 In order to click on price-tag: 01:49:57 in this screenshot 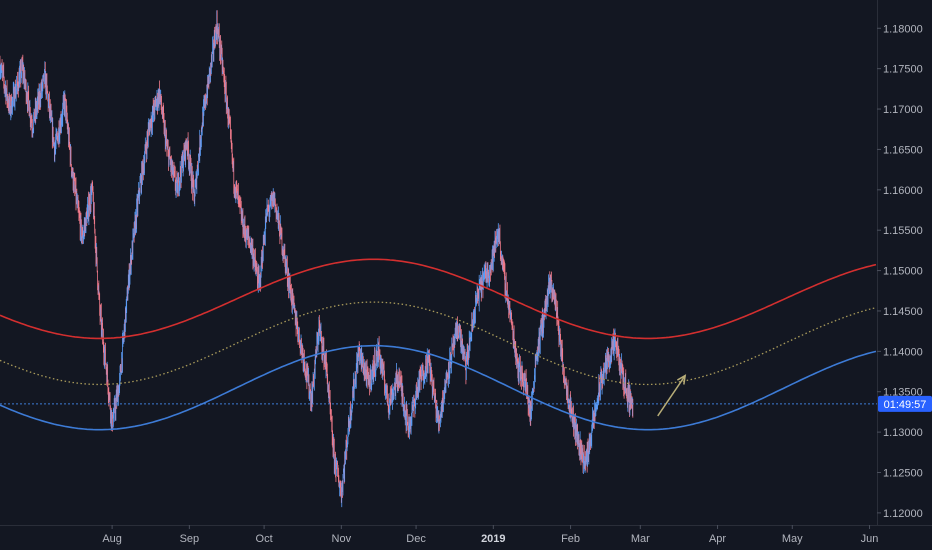, I will do `click(905, 403)`.